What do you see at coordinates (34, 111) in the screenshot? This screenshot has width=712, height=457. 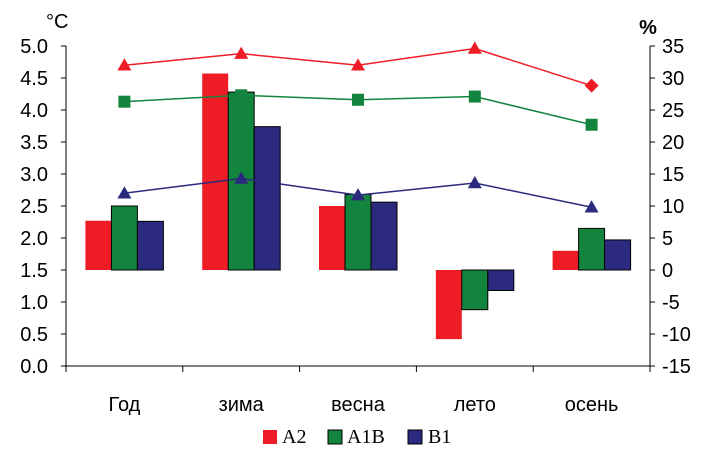 I see `left-tick-label: 4.0` at bounding box center [34, 111].